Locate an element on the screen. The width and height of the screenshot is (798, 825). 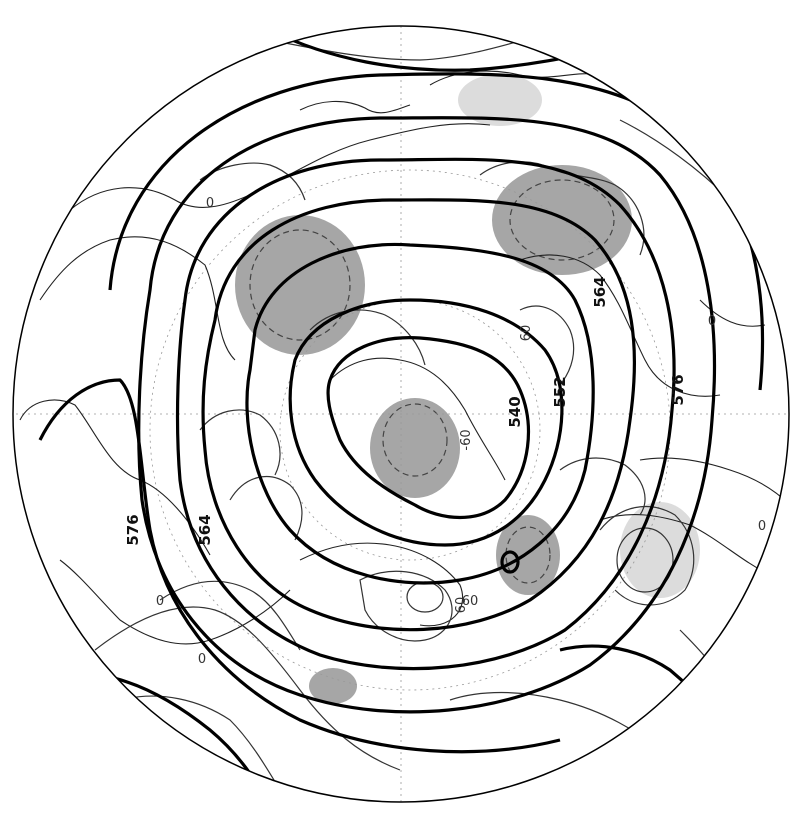
thin-contour-label: -60 is located at coordinates (466, 439).